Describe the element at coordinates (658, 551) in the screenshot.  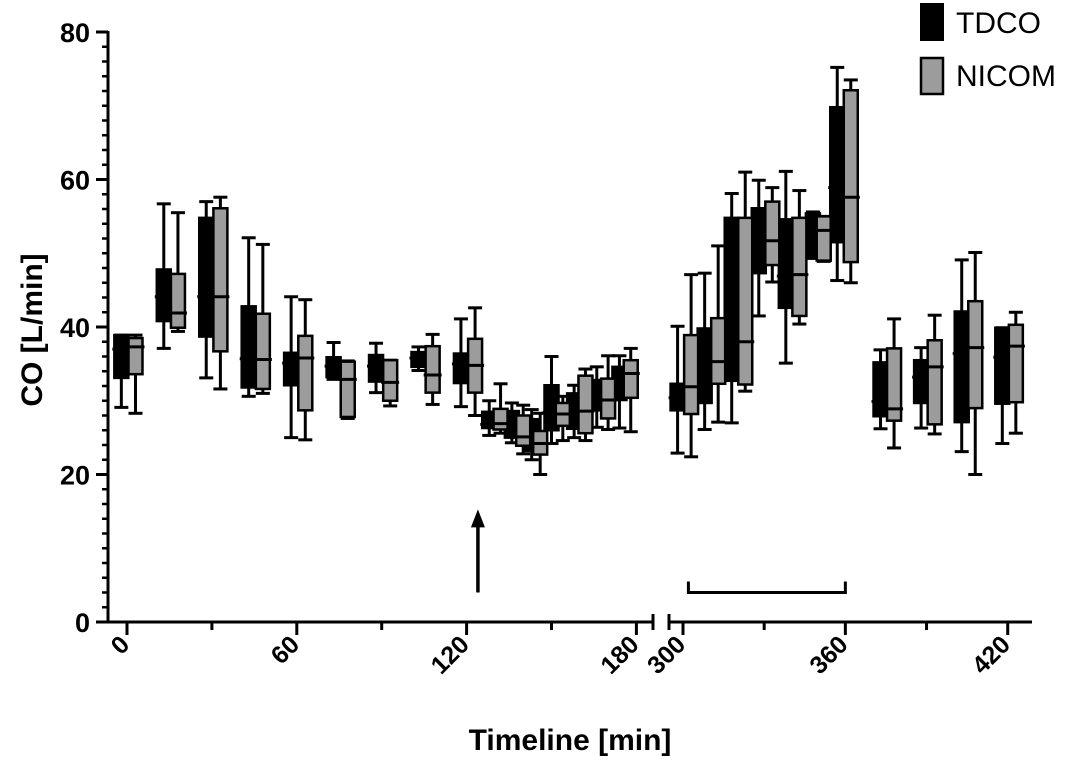
I see `annotations` at that location.